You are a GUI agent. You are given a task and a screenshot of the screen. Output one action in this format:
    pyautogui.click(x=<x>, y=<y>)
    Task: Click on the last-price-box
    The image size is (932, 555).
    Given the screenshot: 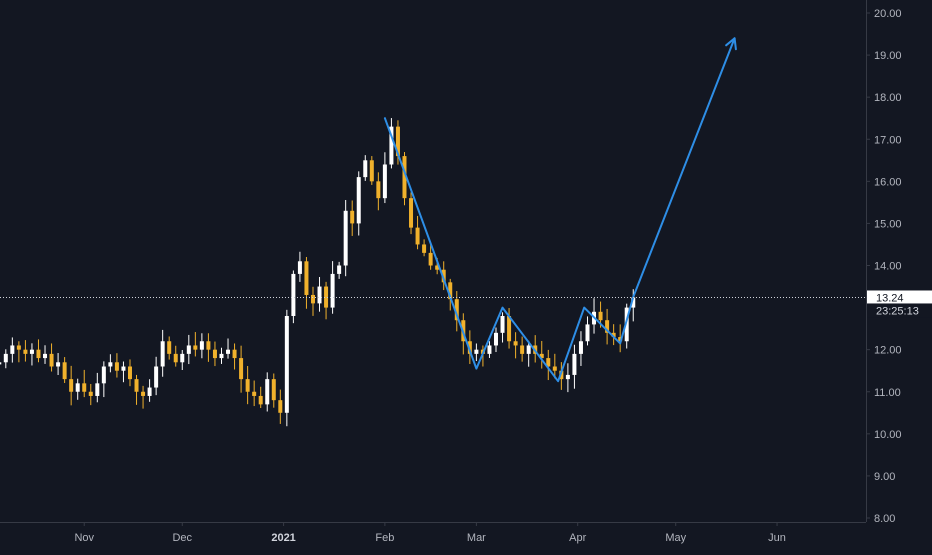 What is the action you would take?
    pyautogui.click(x=899, y=297)
    